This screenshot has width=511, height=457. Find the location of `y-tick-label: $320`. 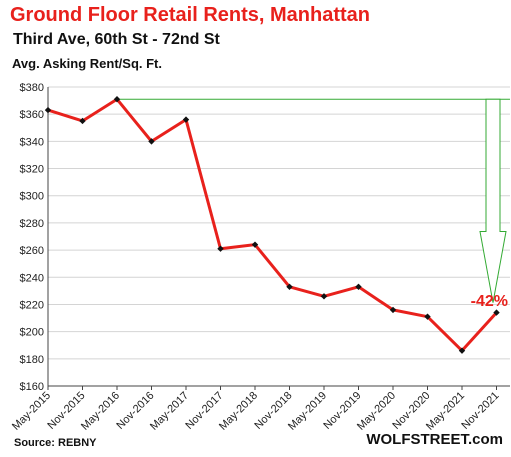

y-tick-label: $320 is located at coordinates (32, 170).